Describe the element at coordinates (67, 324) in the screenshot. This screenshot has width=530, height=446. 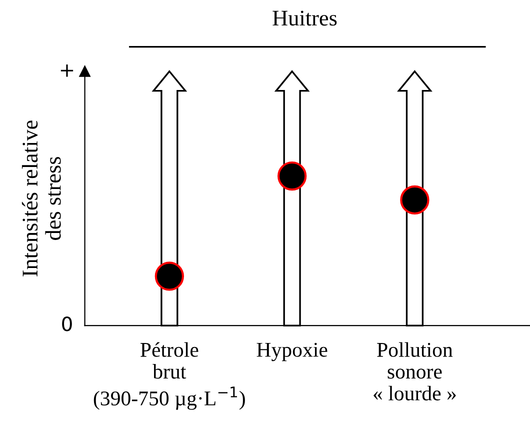
I see `text: 0` at that location.